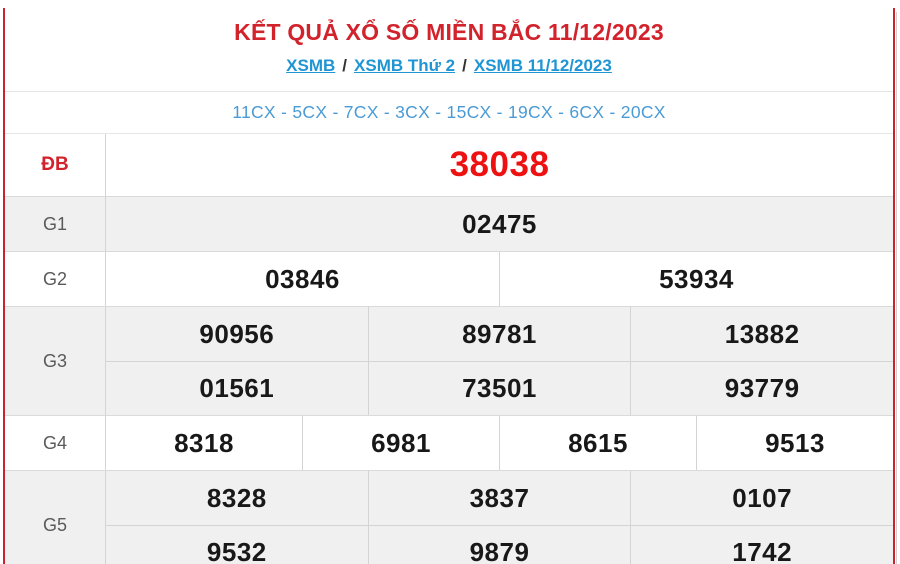 This screenshot has width=900, height=564. What do you see at coordinates (449, 280) in the screenshot?
I see `row-g2: G2 03846 53934` at bounding box center [449, 280].